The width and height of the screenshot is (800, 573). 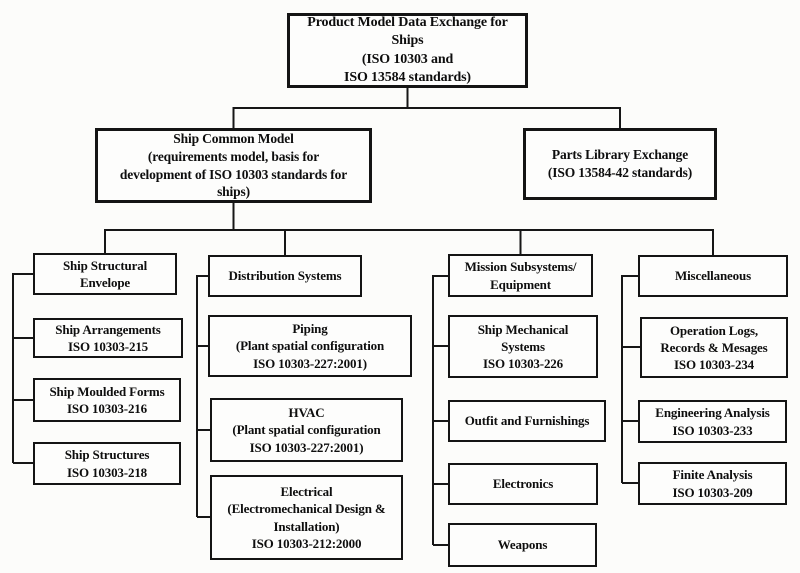 I want to click on node-weapons: Weapons, so click(x=522, y=545).